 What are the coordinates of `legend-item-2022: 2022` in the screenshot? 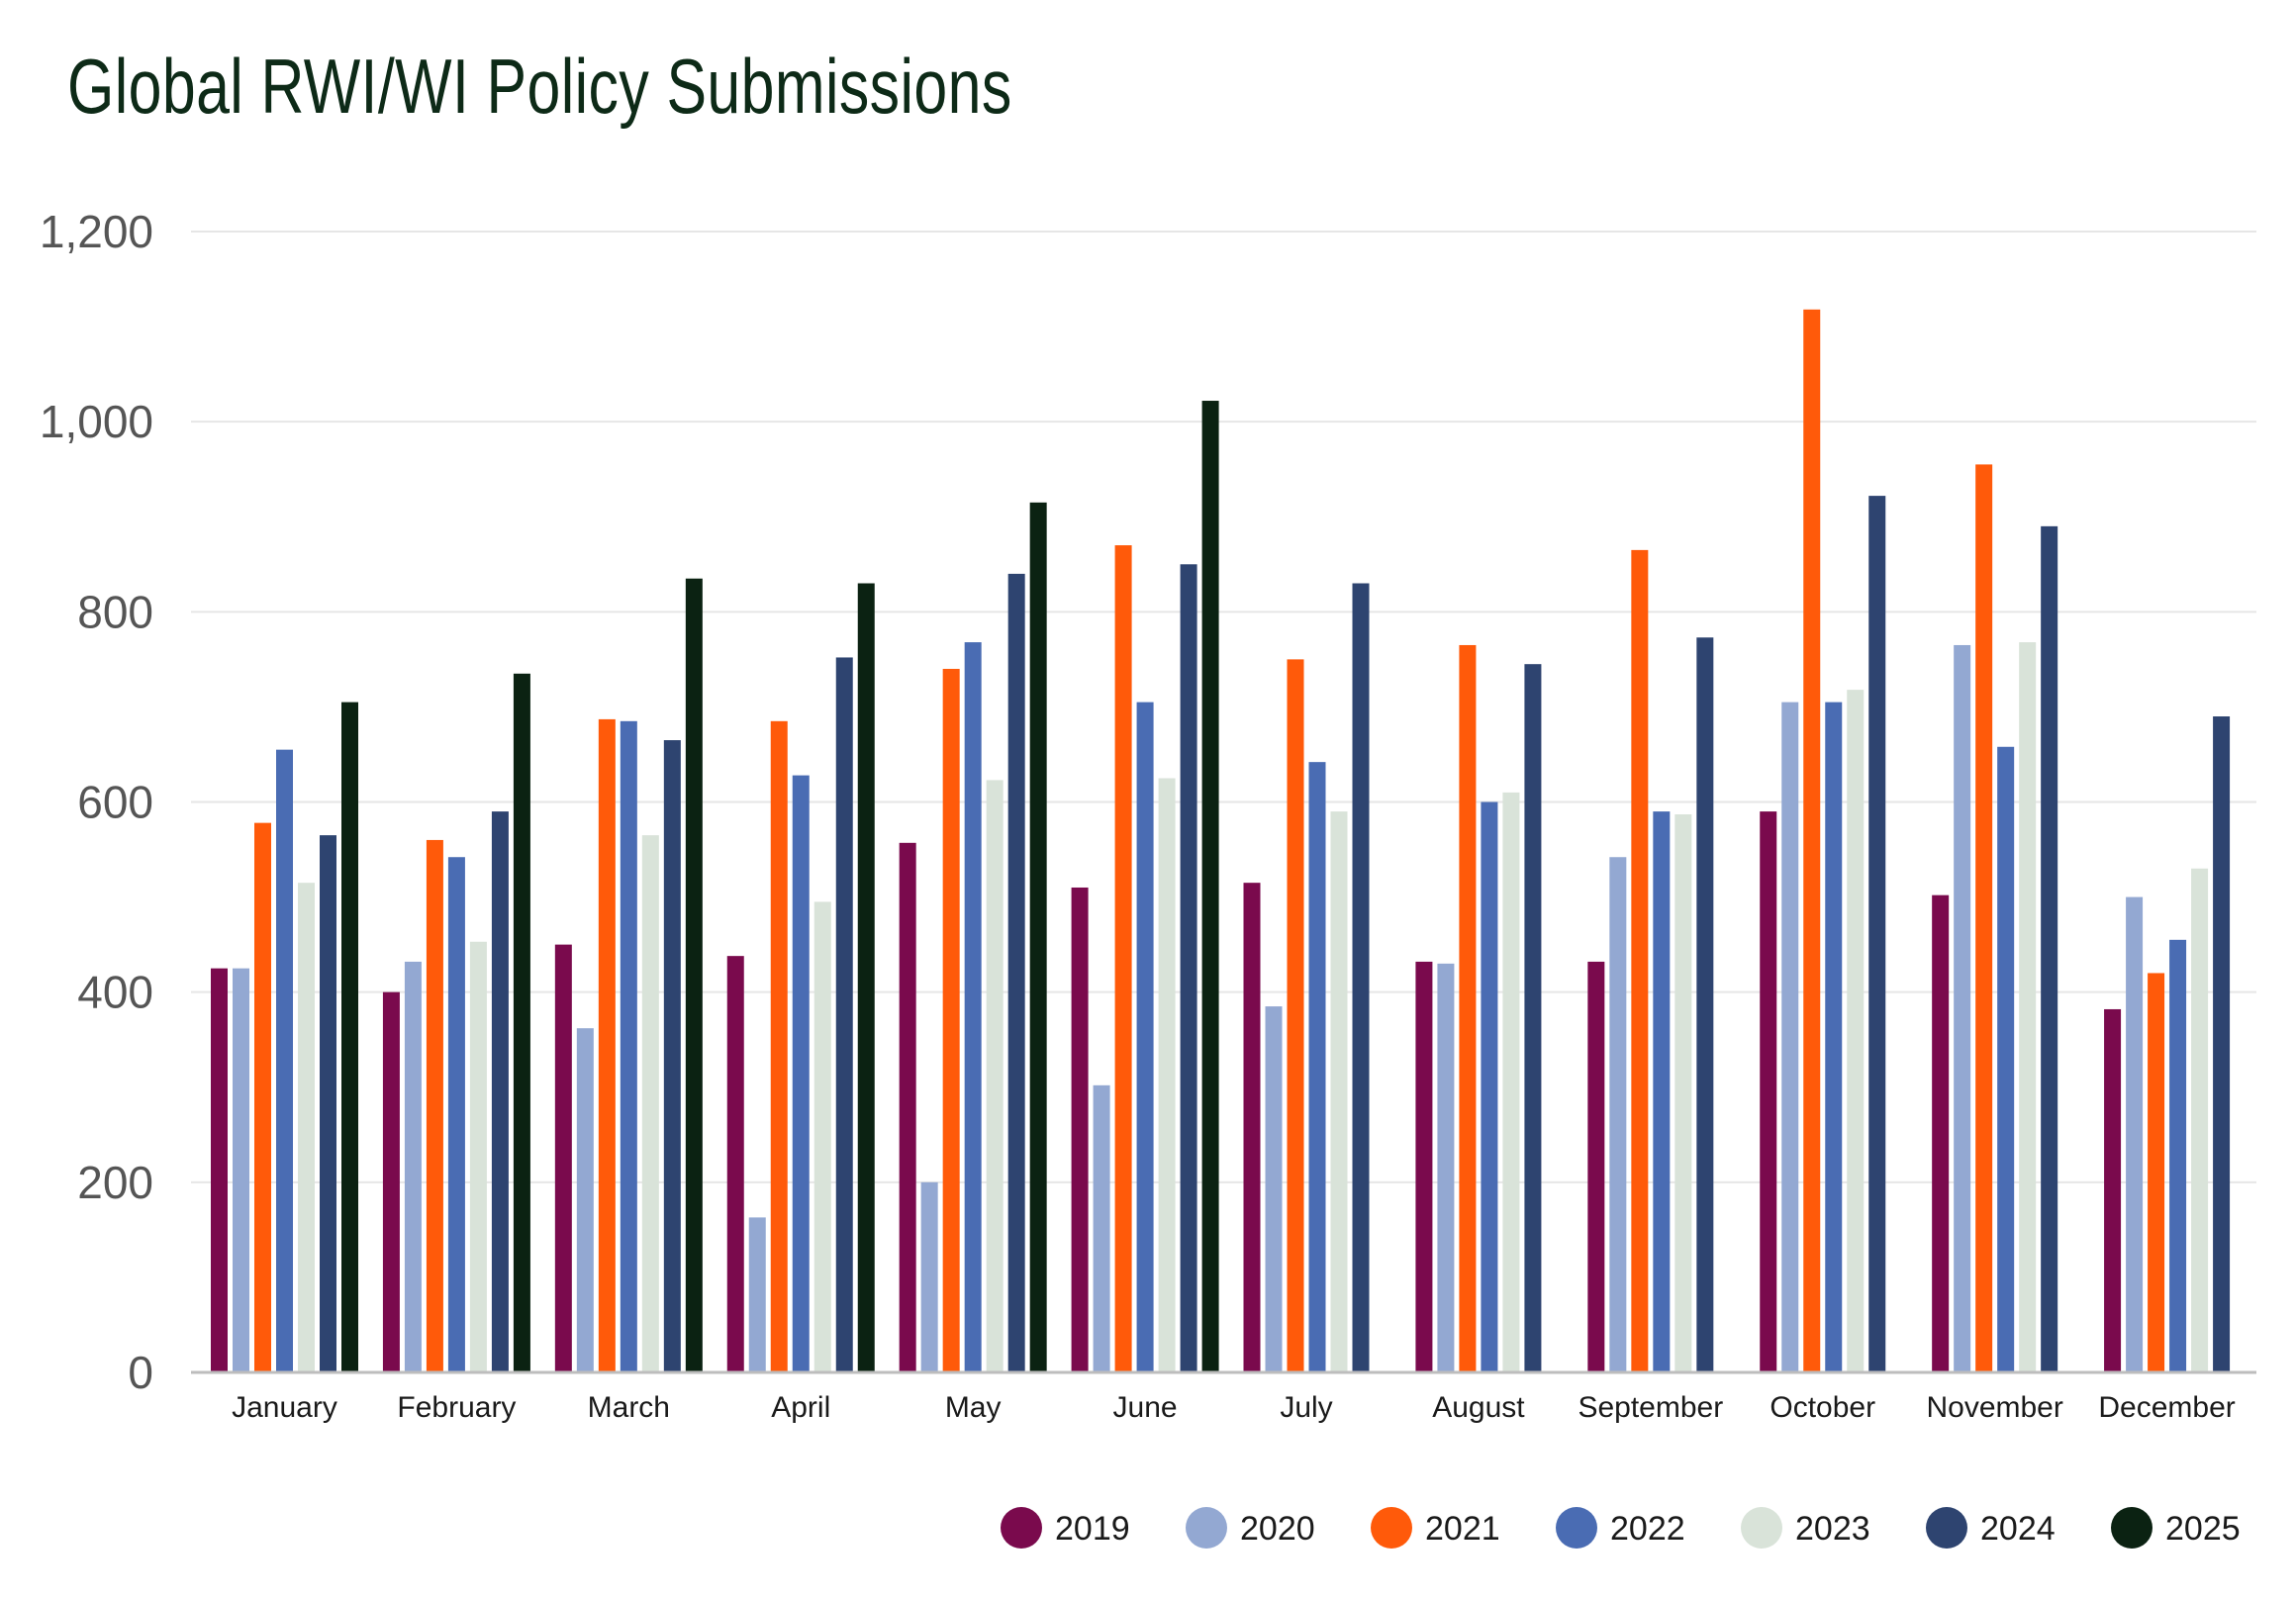 It's located at (1620, 1528).